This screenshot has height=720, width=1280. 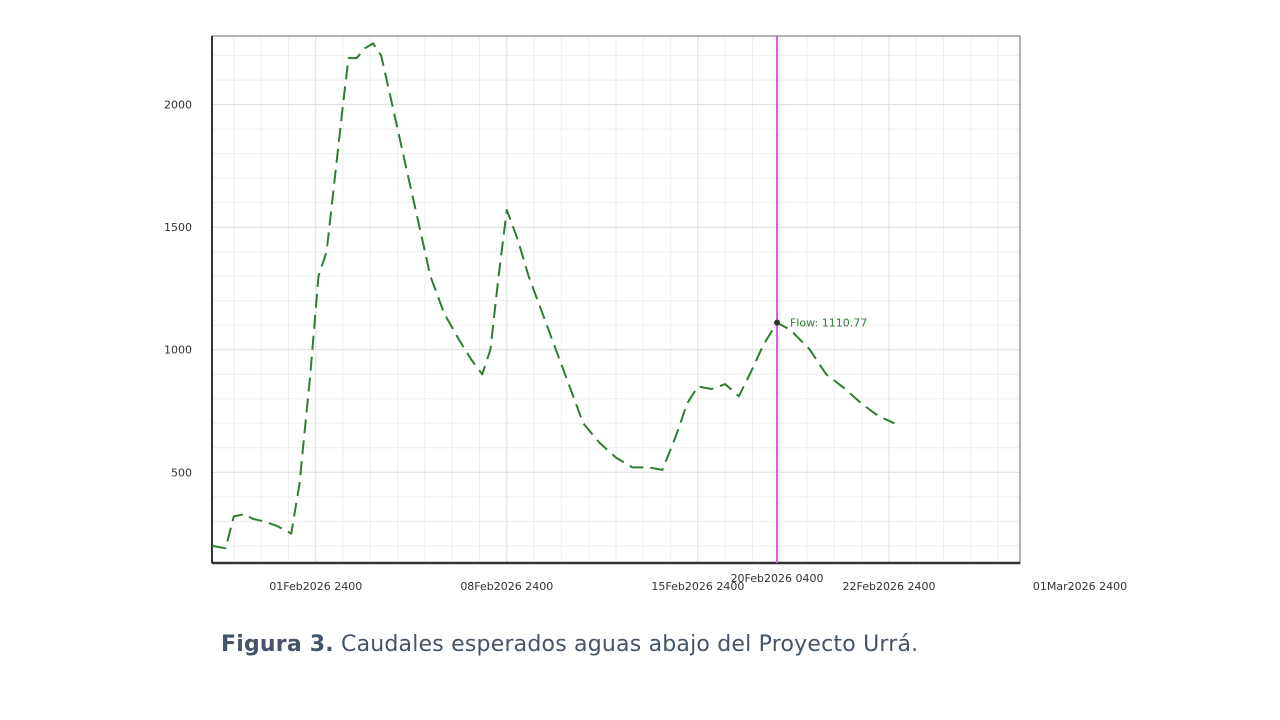 What do you see at coordinates (1080, 586) in the screenshot?
I see `x-tick-label: 01Mar2026 2400` at bounding box center [1080, 586].